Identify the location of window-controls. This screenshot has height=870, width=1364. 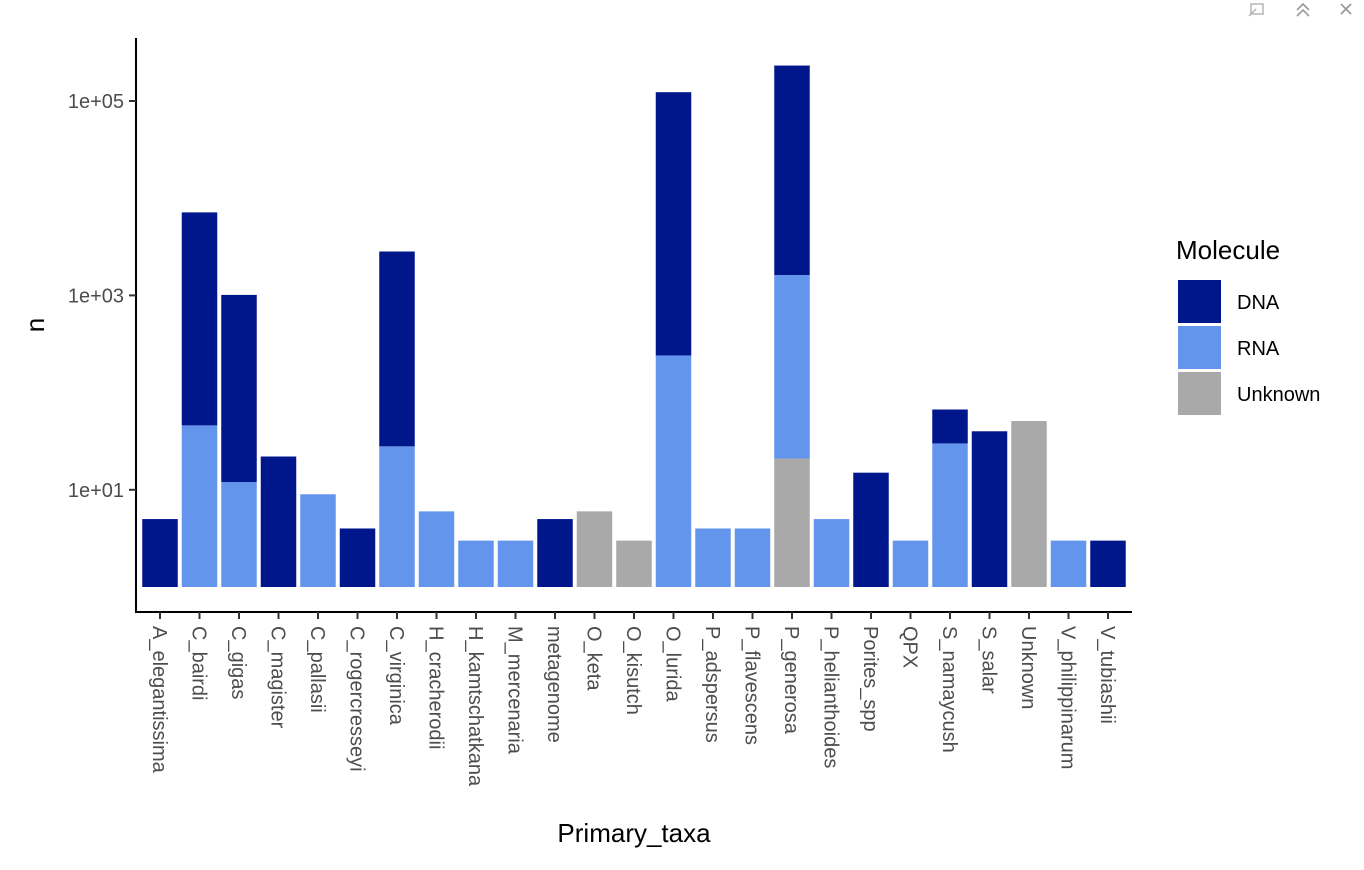
(1301, 9).